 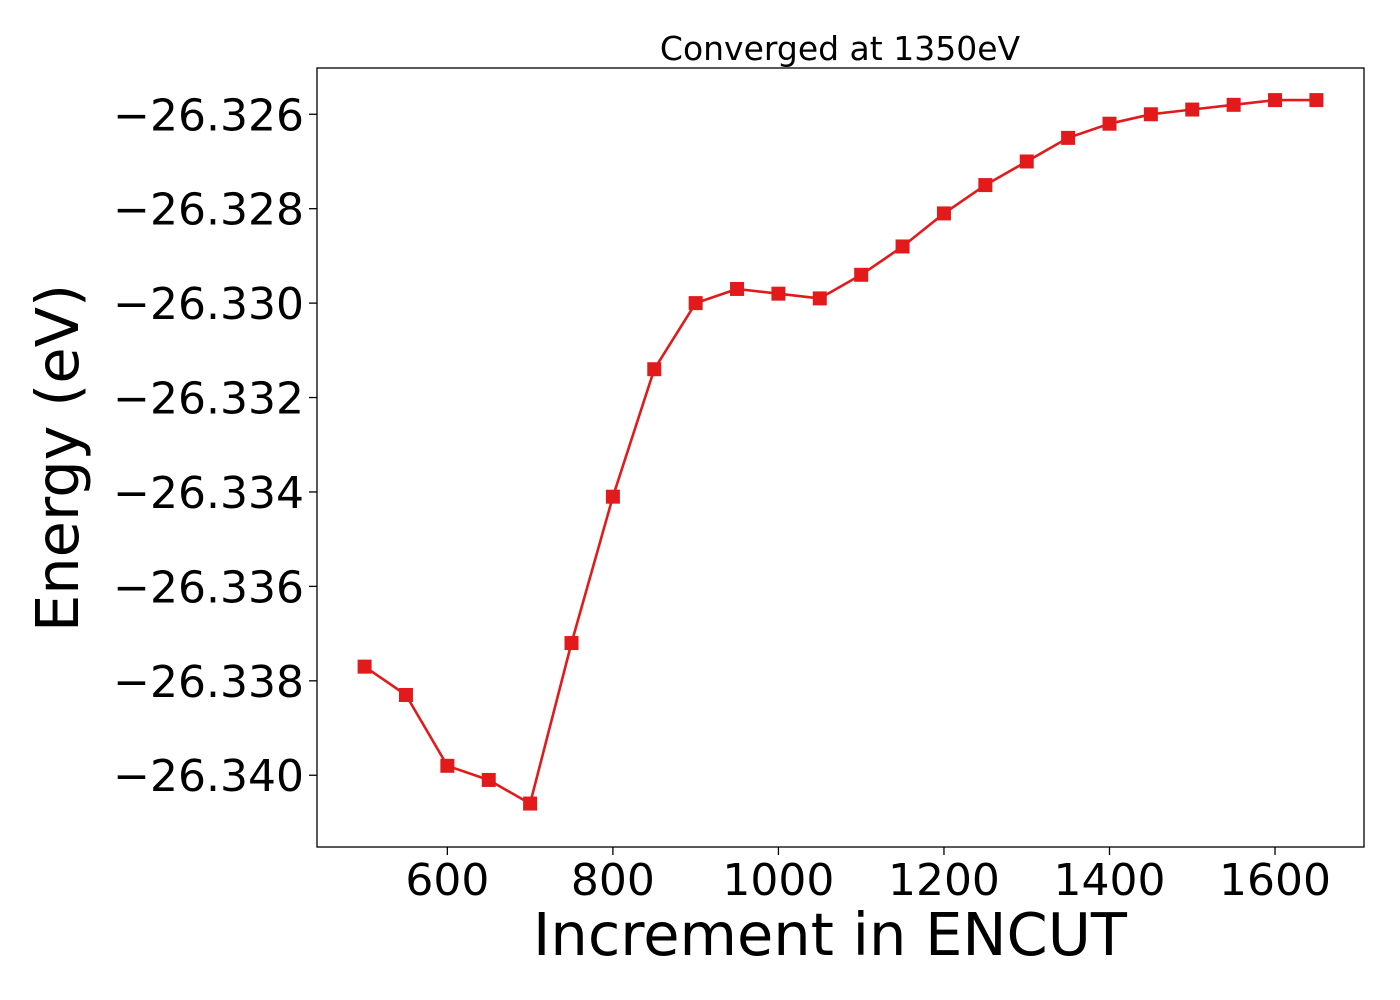 I want to click on x-tick-label: 1200, so click(x=944, y=880).